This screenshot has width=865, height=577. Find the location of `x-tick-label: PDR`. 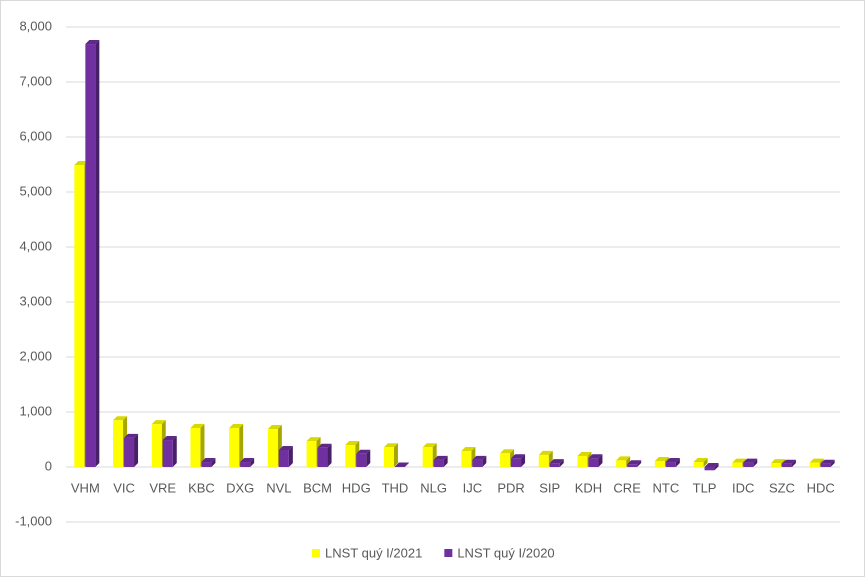

x-tick-label: PDR is located at coordinates (510, 487).